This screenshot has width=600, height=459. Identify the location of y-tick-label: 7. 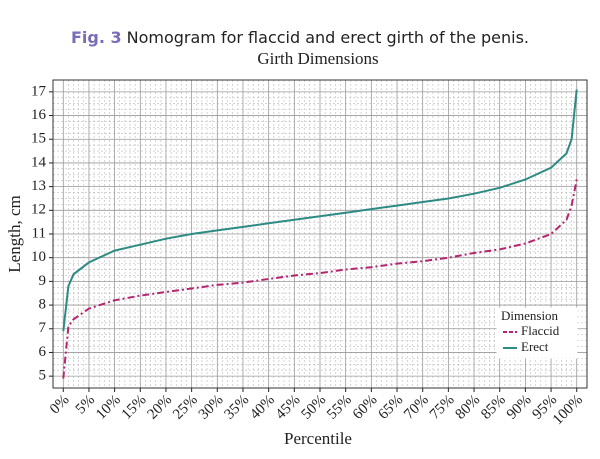
(43, 328).